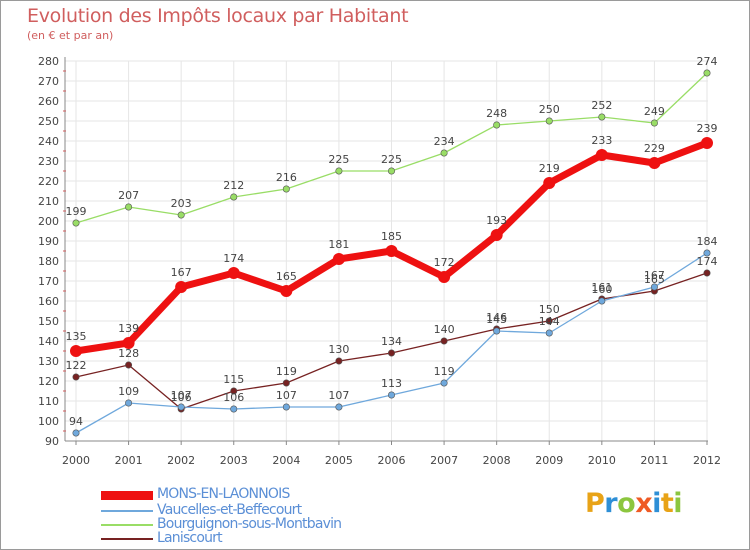 This screenshot has width=750, height=550. What do you see at coordinates (496, 113) in the screenshot?
I see `data-label-bourguignon-sous-montbavin: 248` at bounding box center [496, 113].